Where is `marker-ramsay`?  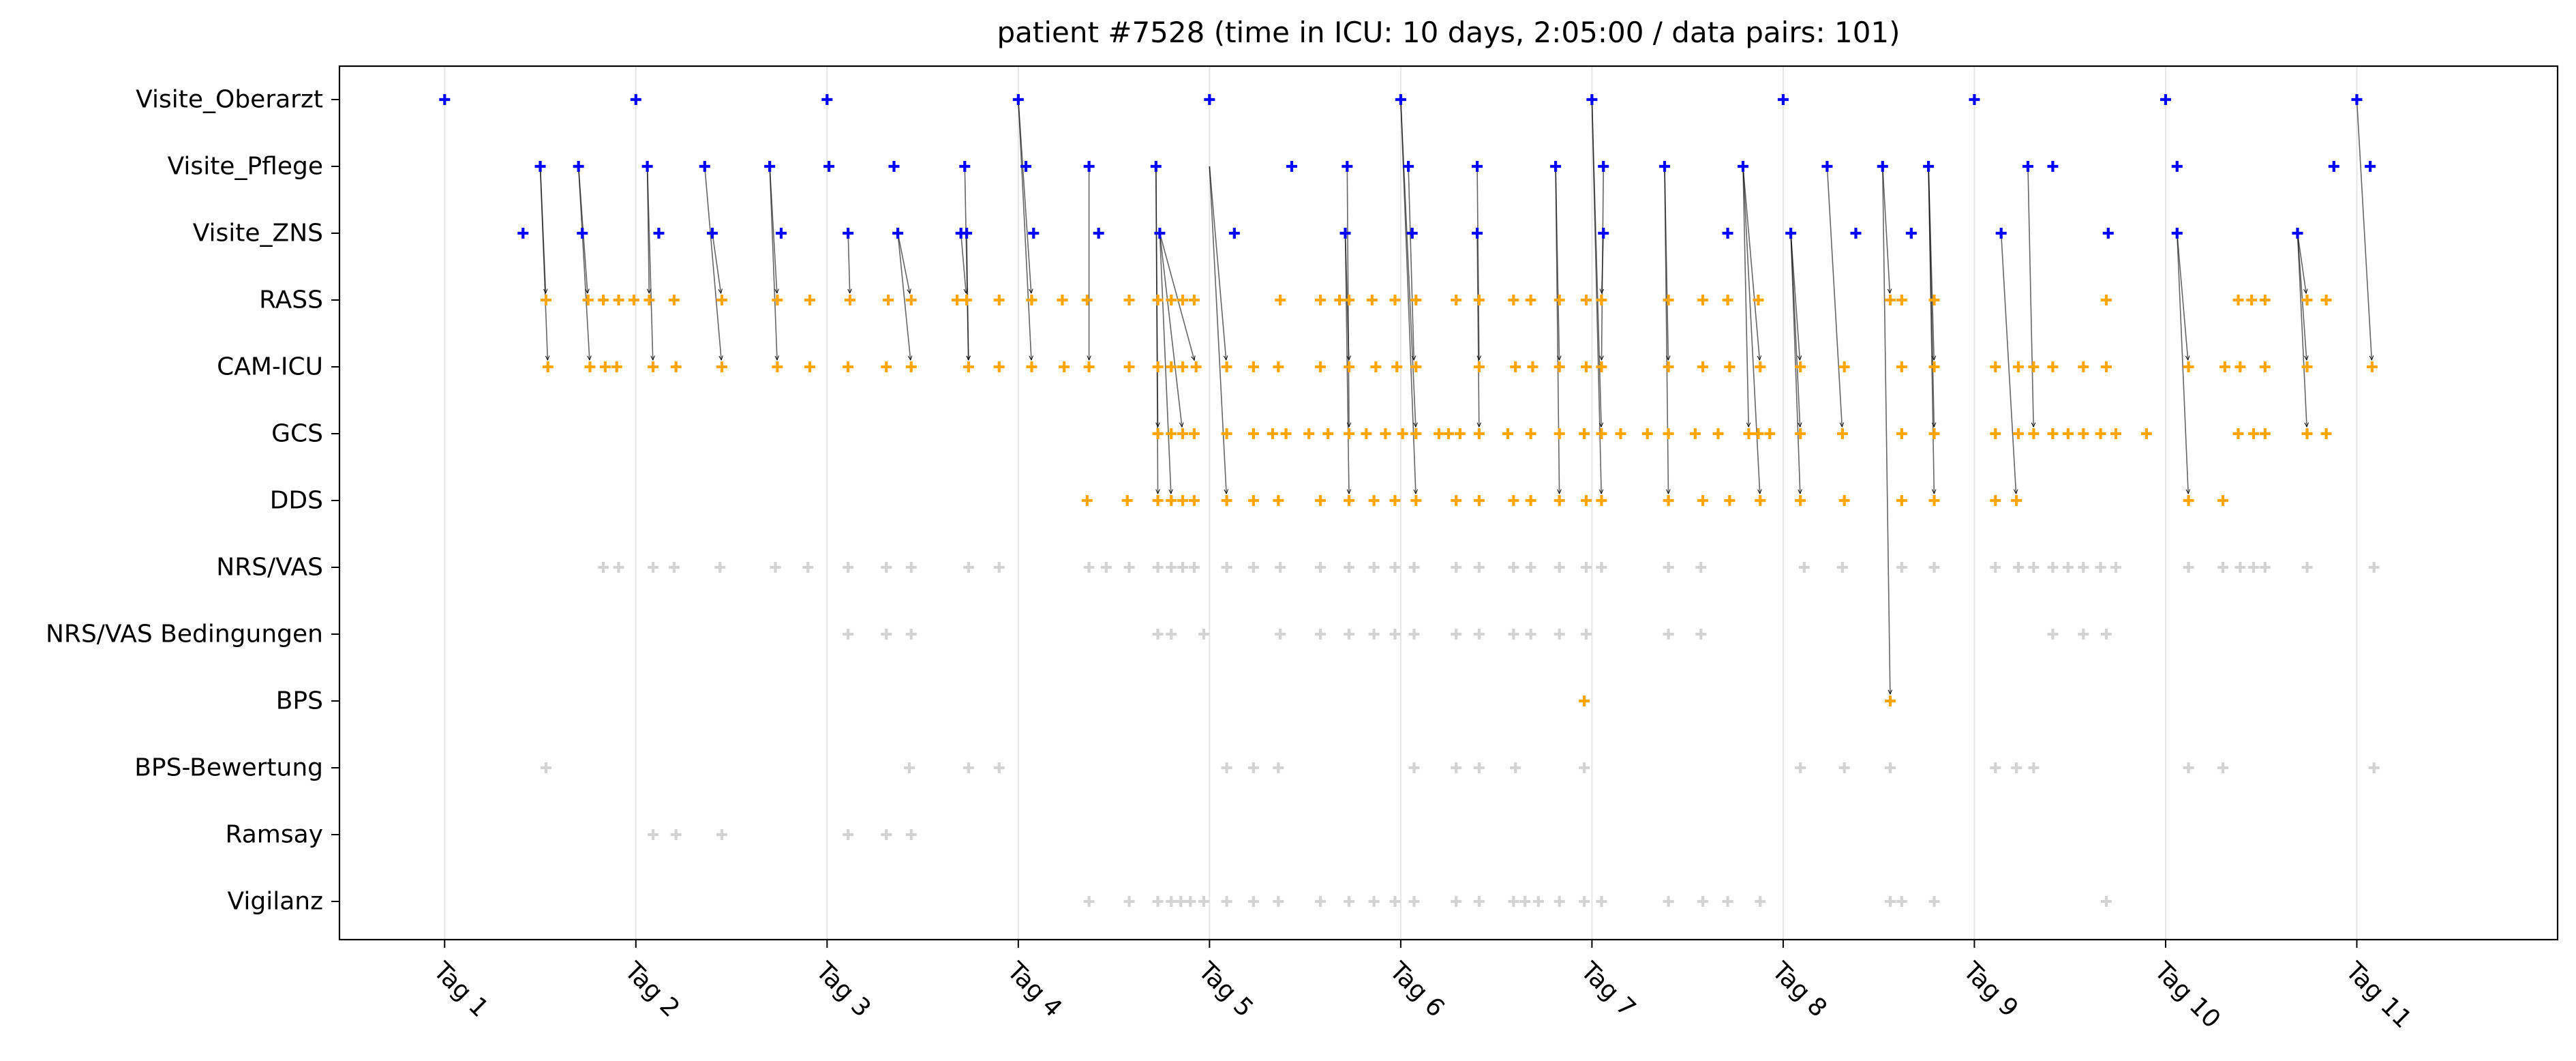 marker-ramsay is located at coordinates (911, 834).